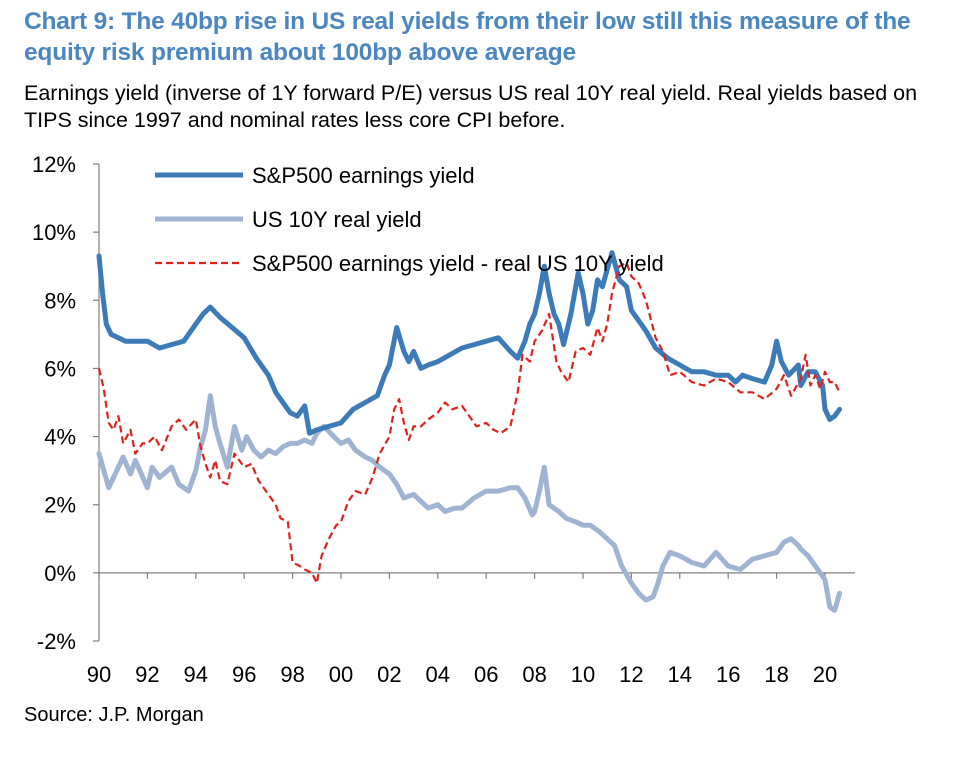 The width and height of the screenshot is (970, 764). What do you see at coordinates (534, 674) in the screenshot?
I see `x-tick-label: 08` at bounding box center [534, 674].